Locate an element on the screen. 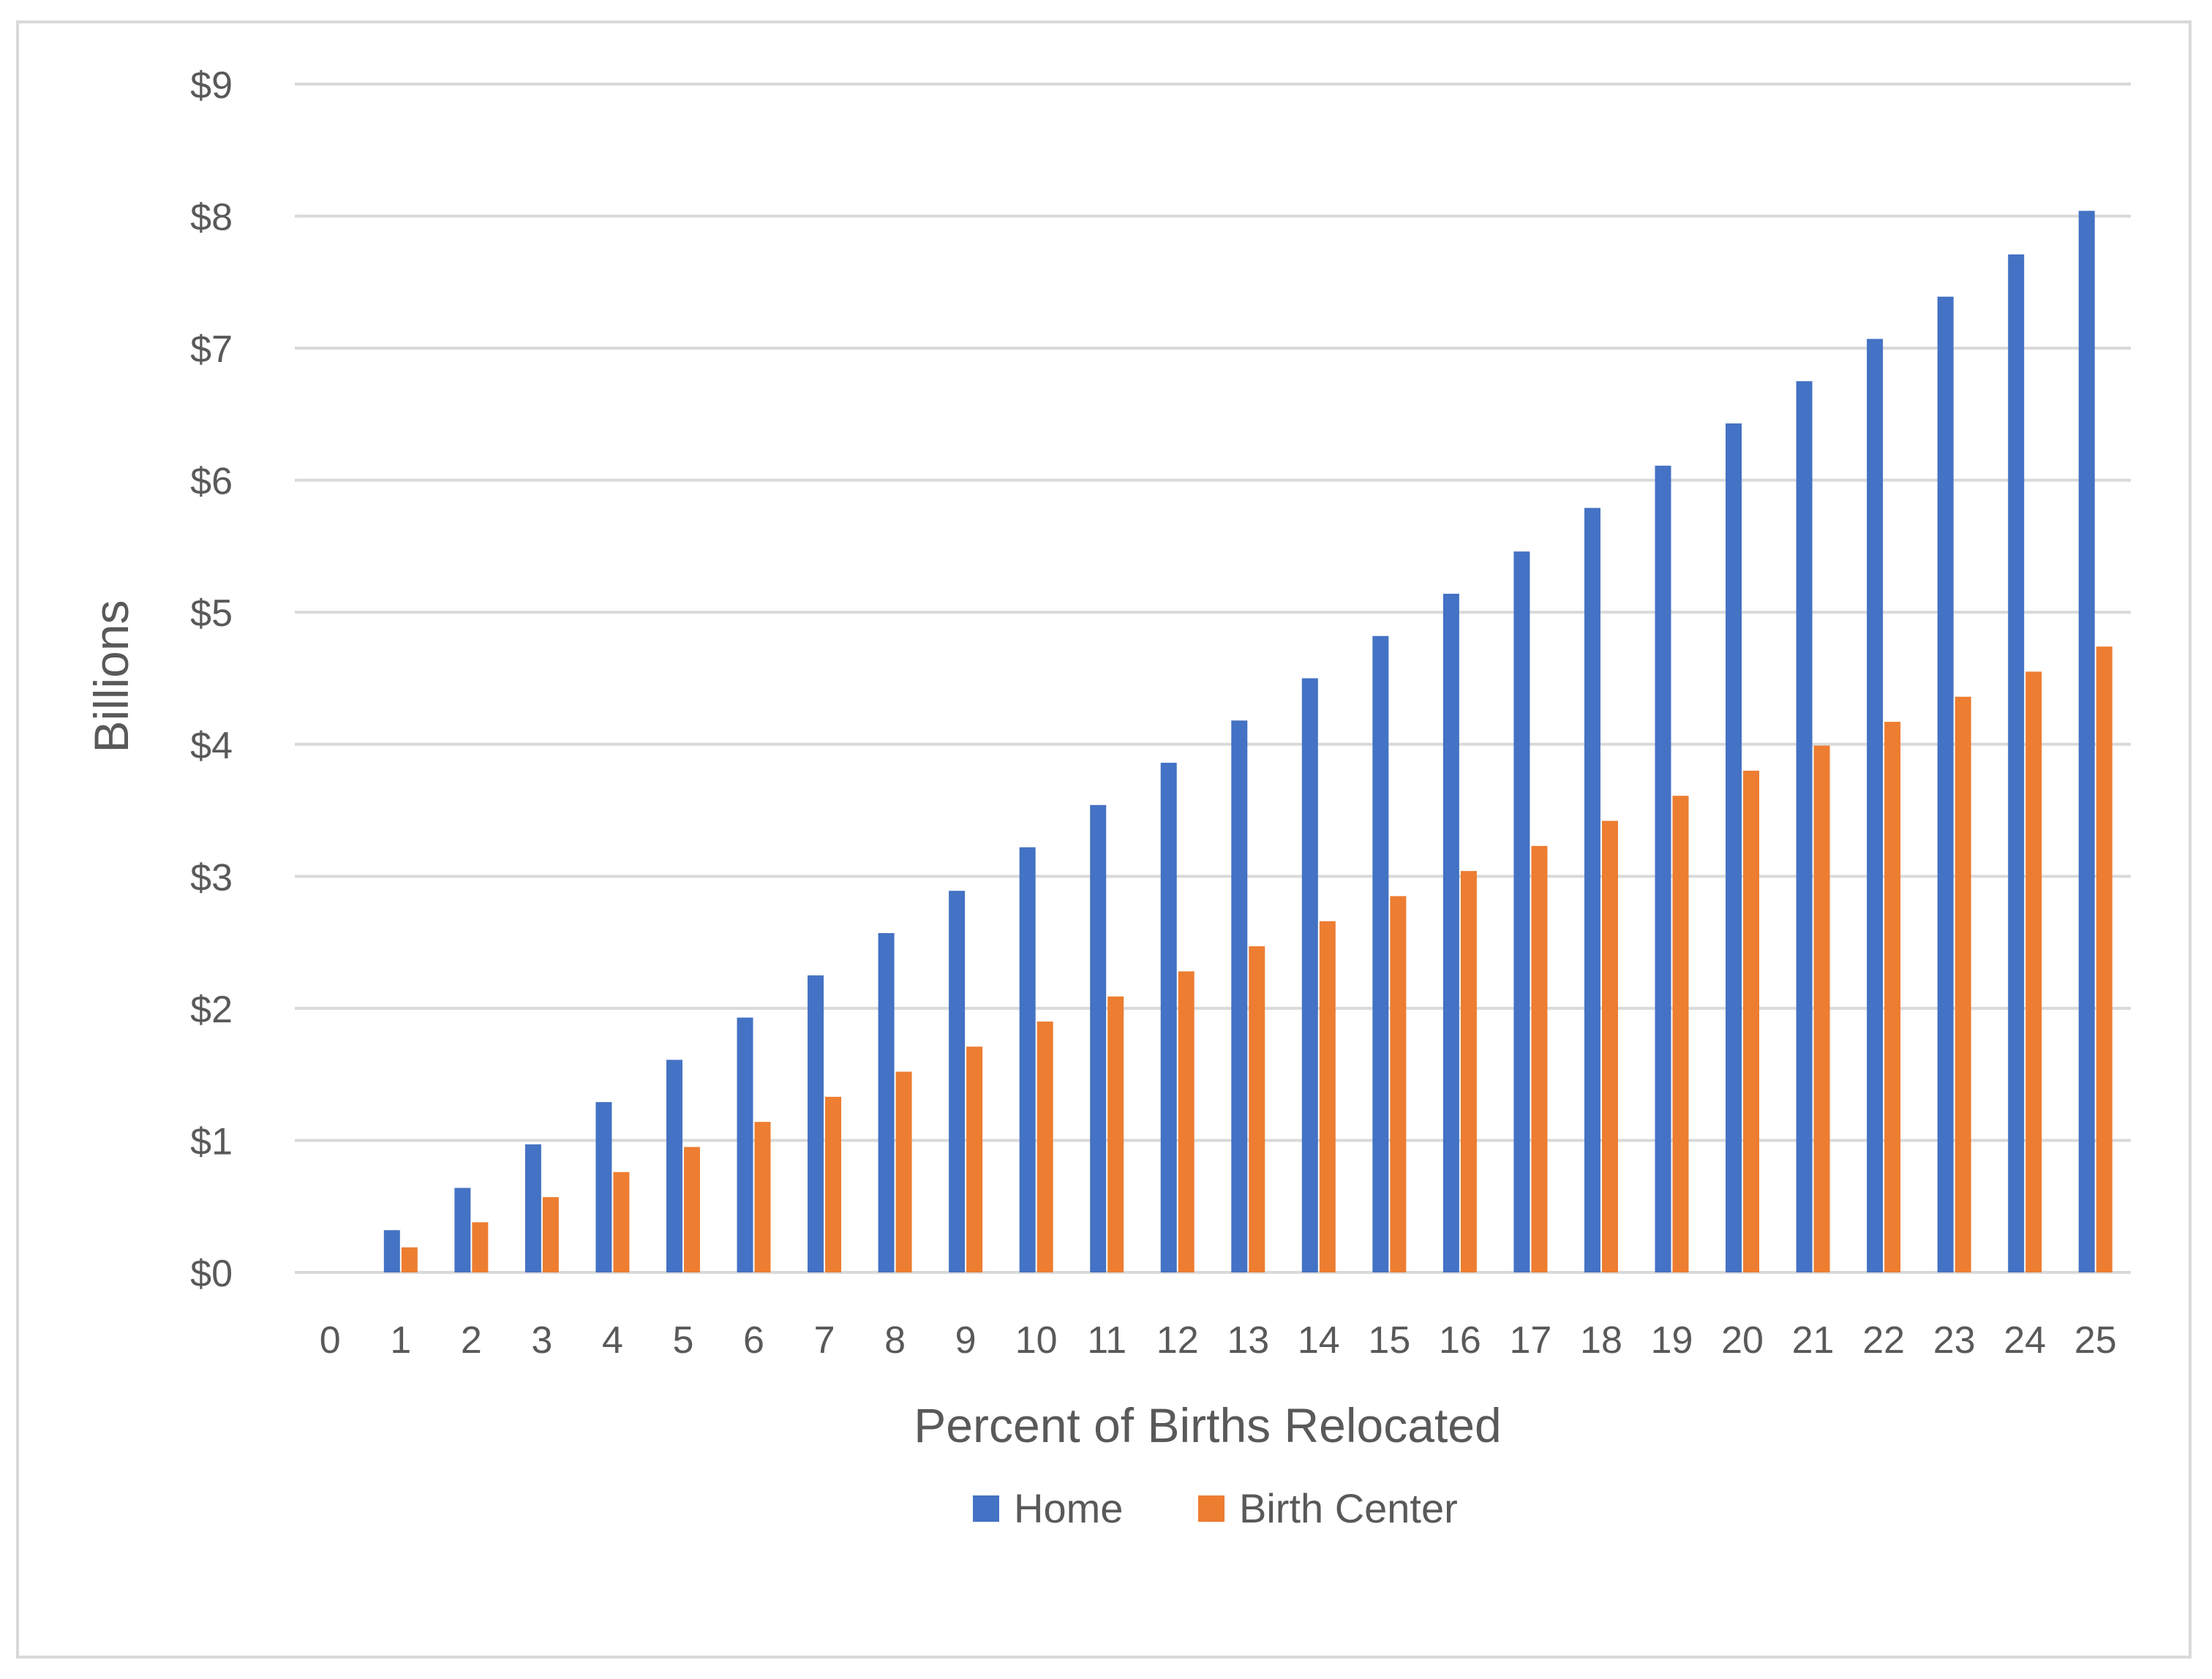 The width and height of the screenshot is (2212, 1679). x-tick-label: 4 is located at coordinates (612, 1340).